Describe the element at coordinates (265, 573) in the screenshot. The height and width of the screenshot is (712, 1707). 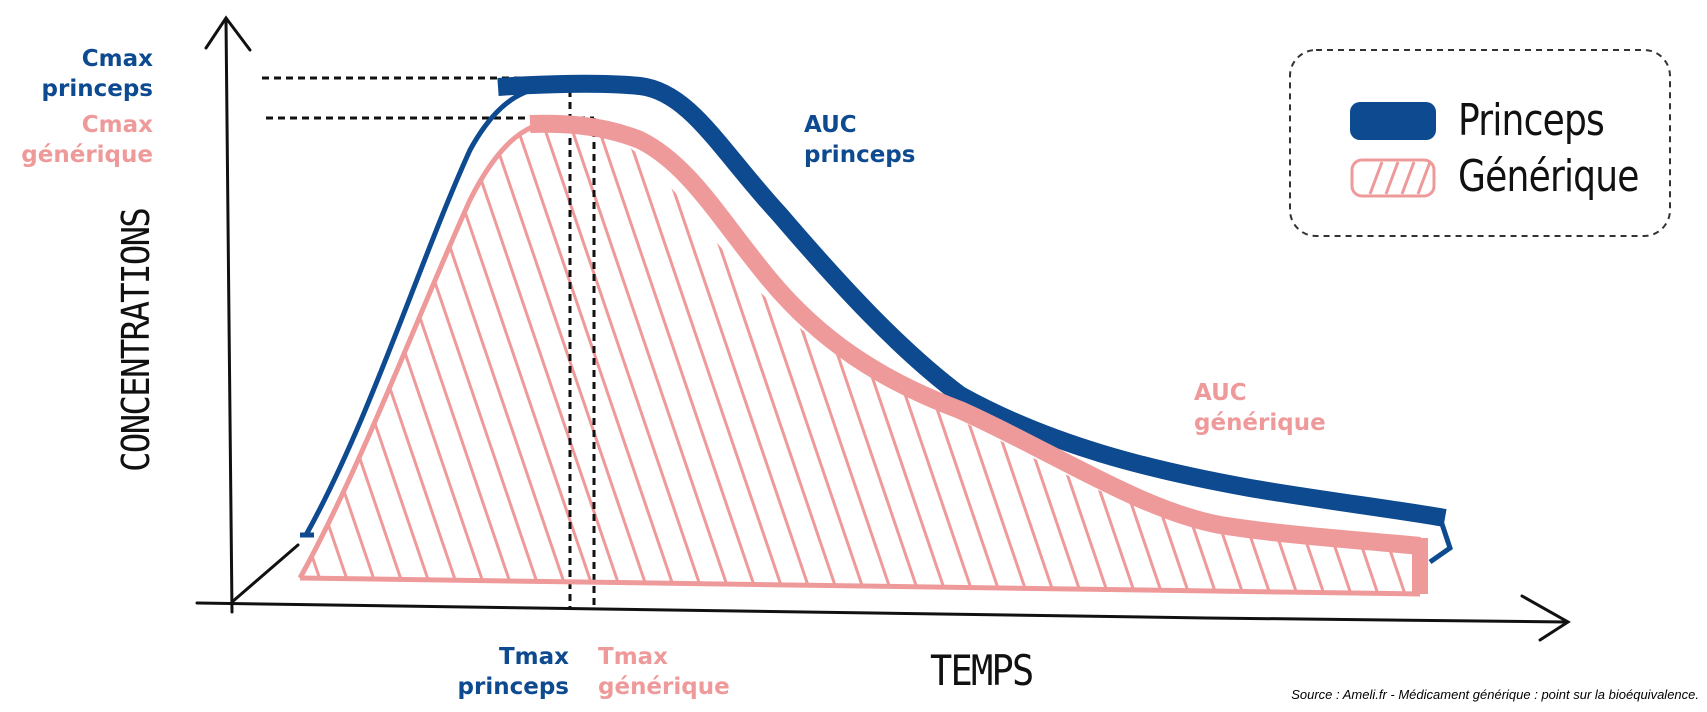
I see `origin-diagonal` at that location.